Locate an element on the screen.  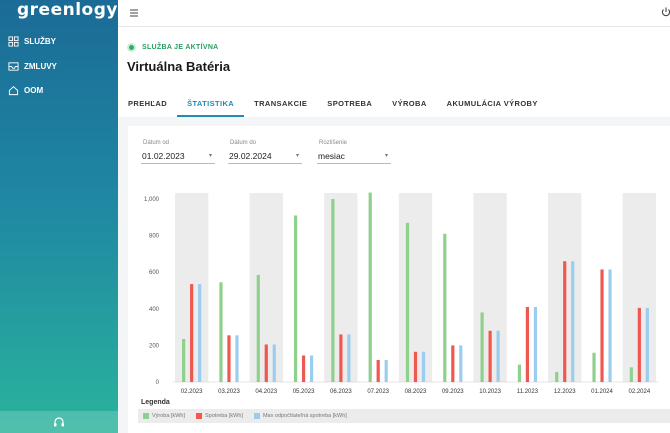
x-tick-label: 10.2023 is located at coordinates (490, 392).